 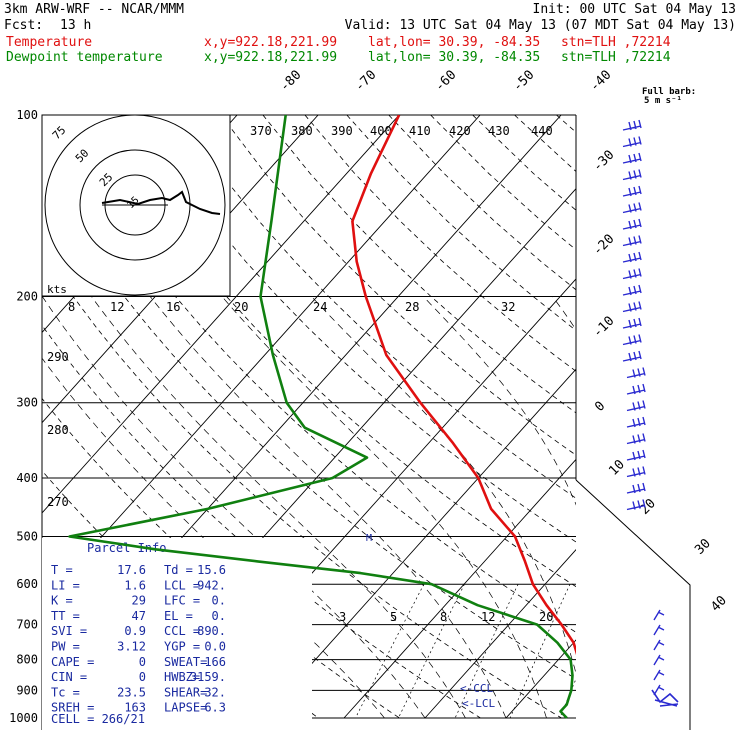 I want to click on mixing-ratio-label: 5, so click(x=393, y=617).